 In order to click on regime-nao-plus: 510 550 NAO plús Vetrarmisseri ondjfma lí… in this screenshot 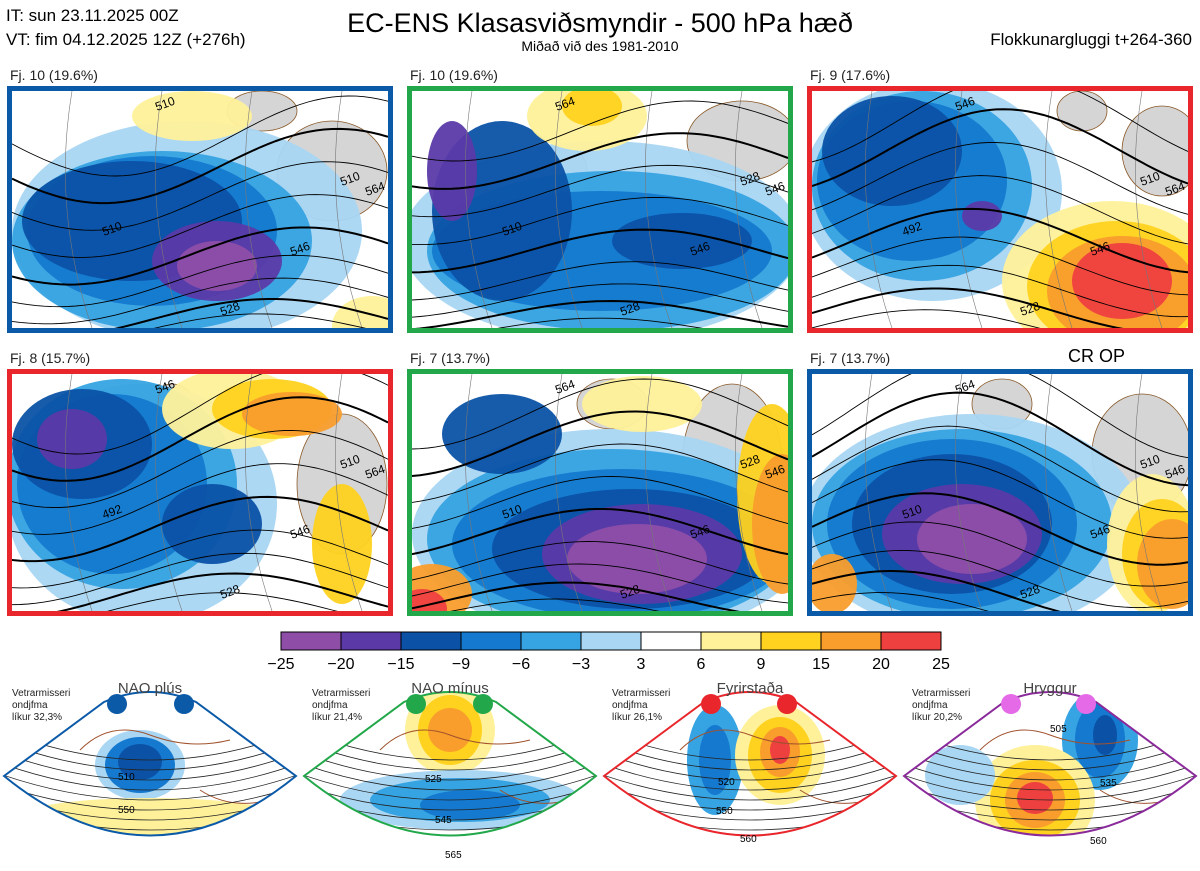, I will do `click(150, 775)`.